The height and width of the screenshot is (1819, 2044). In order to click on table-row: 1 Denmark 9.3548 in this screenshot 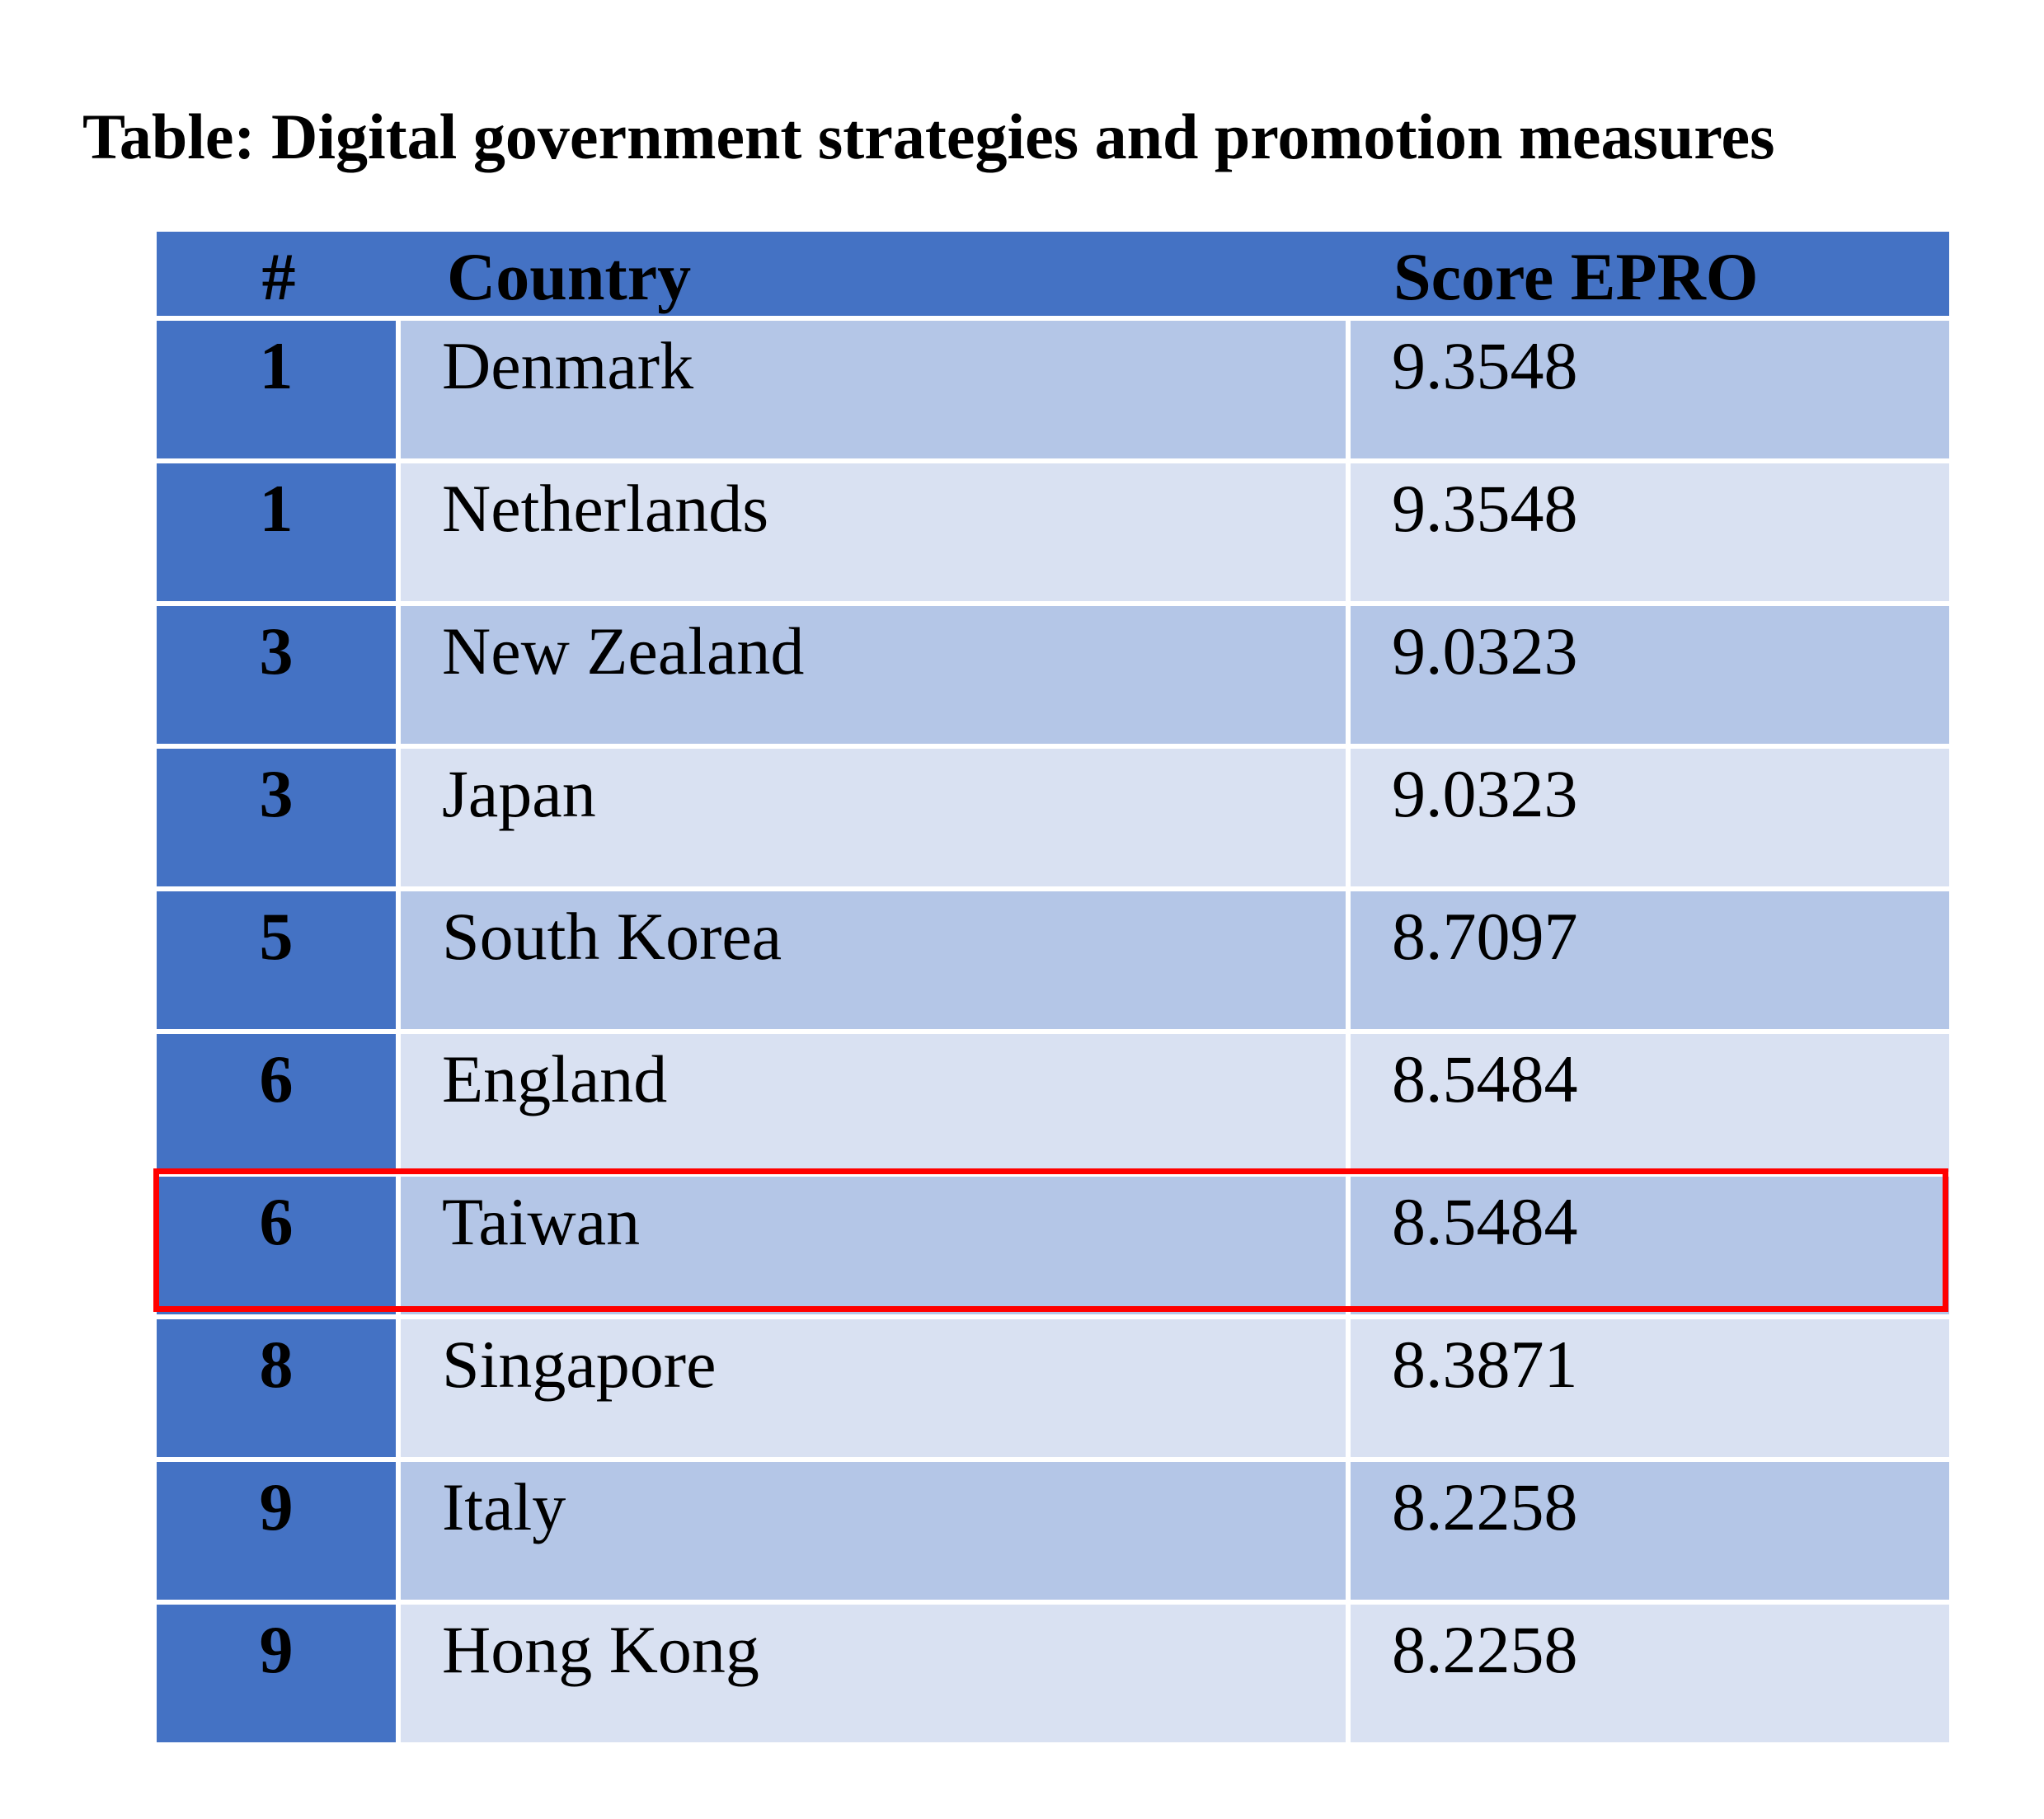, I will do `click(1053, 392)`.